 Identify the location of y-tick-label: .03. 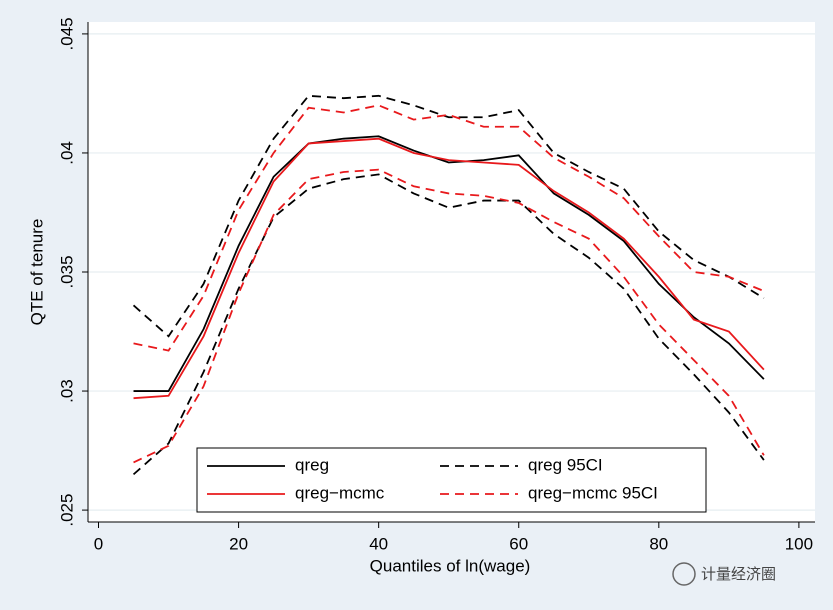
(66, 391).